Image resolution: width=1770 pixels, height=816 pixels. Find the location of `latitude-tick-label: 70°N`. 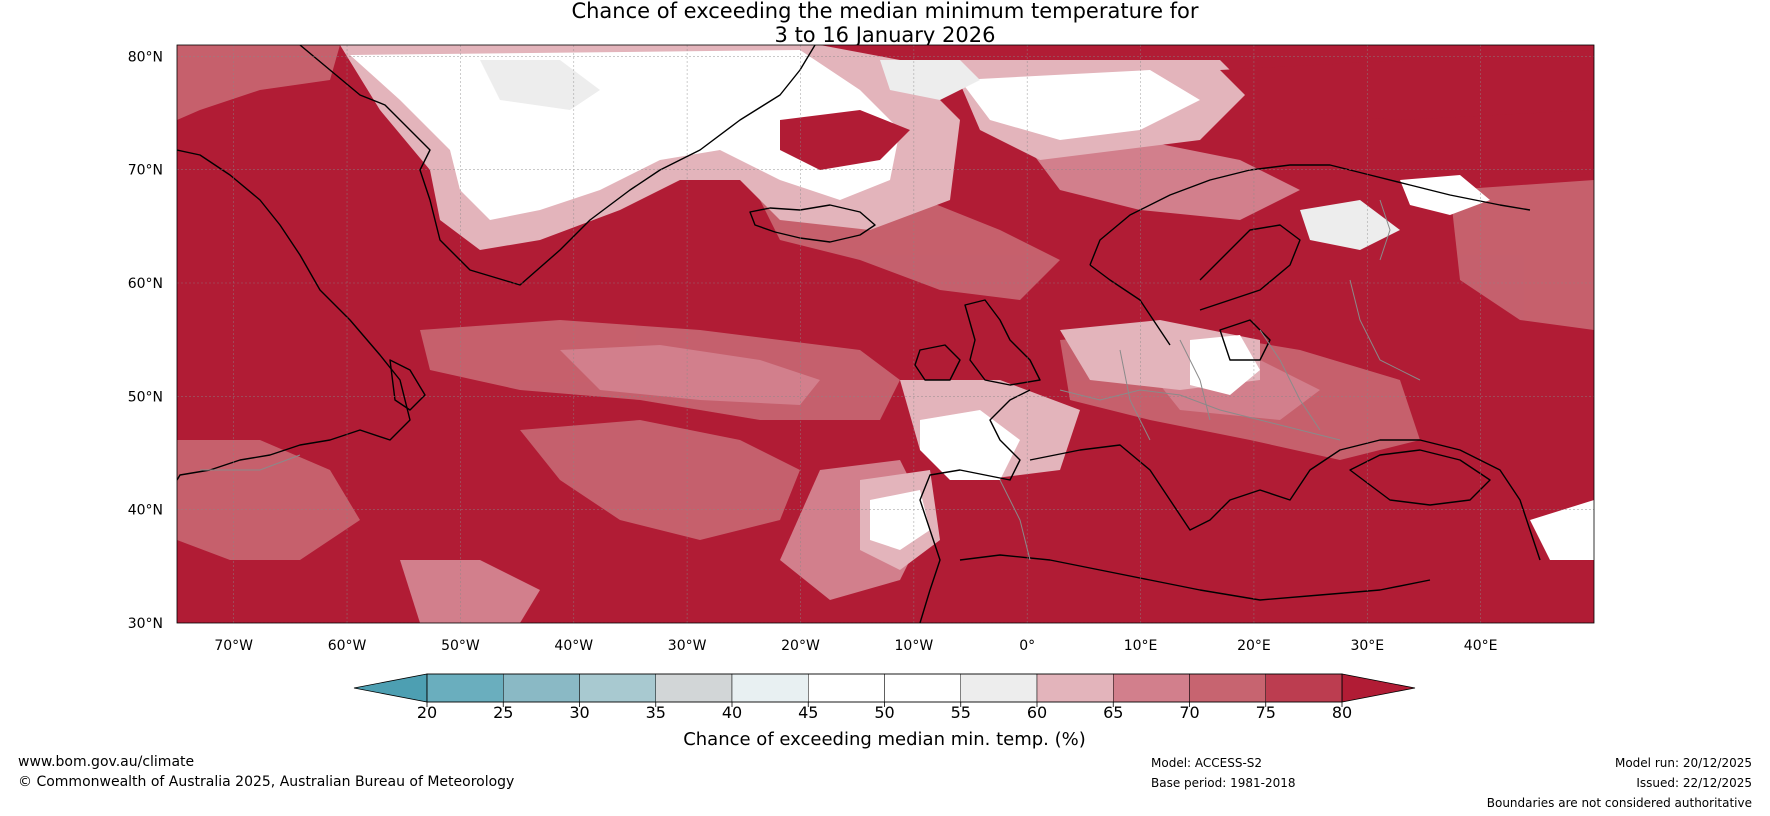

latitude-tick-label: 70°N is located at coordinates (145, 171).